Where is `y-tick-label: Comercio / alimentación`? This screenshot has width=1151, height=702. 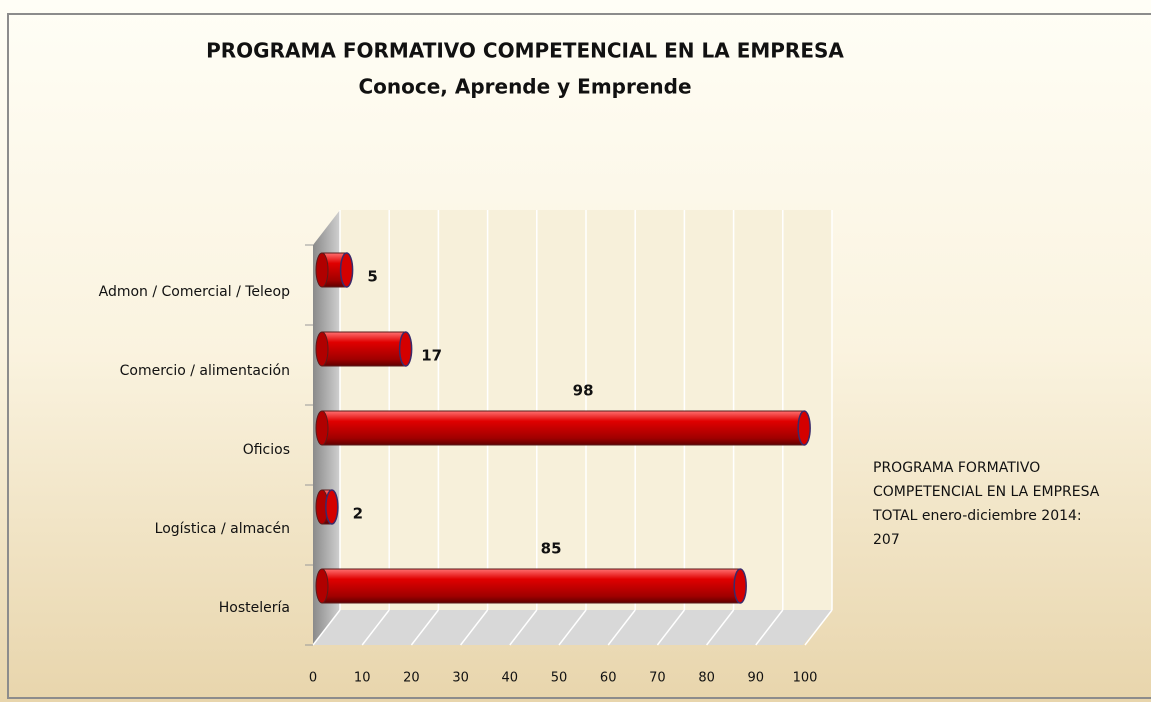
y-tick-label: Comercio / alimentación is located at coordinates (205, 371).